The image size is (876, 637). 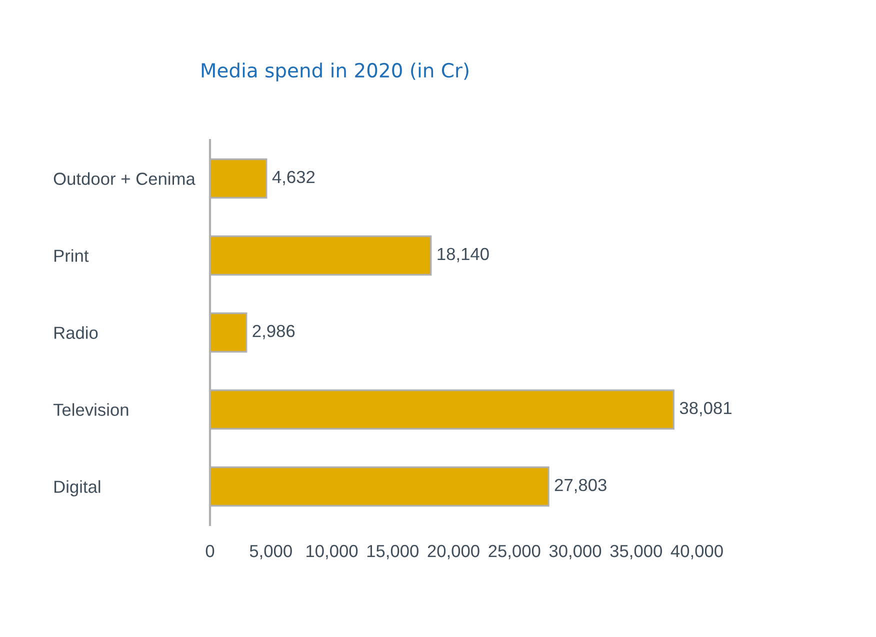 I want to click on y-tick-label: Print, so click(x=71, y=255).